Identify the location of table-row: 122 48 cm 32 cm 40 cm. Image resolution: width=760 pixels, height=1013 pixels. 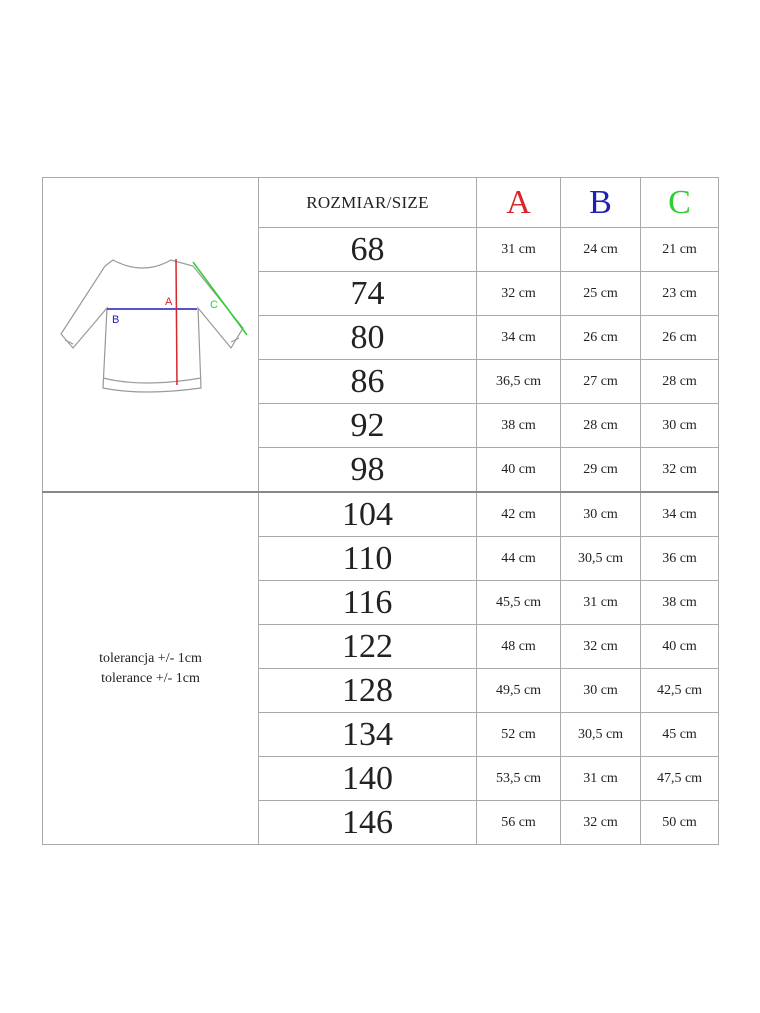
(381, 646).